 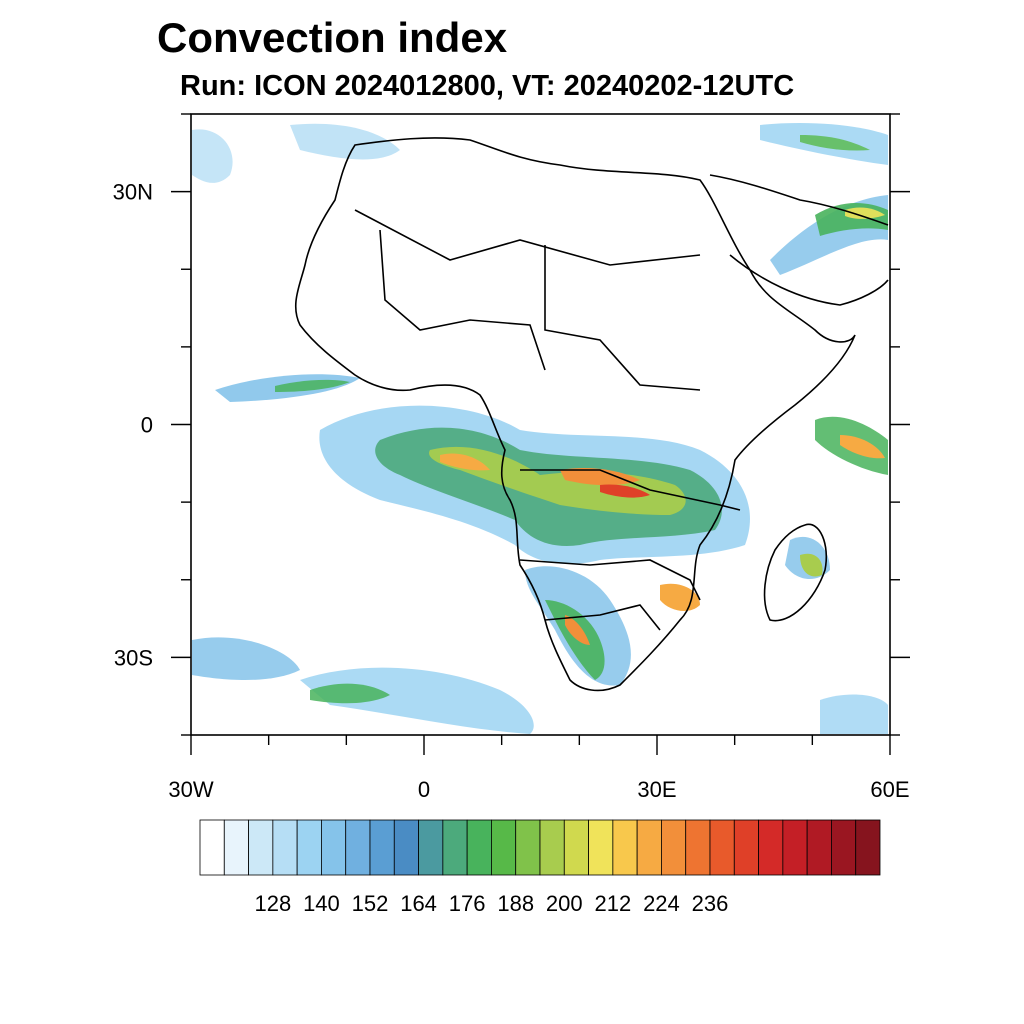 What do you see at coordinates (811, 565) in the screenshot?
I see `field-madagascar-core` at bounding box center [811, 565].